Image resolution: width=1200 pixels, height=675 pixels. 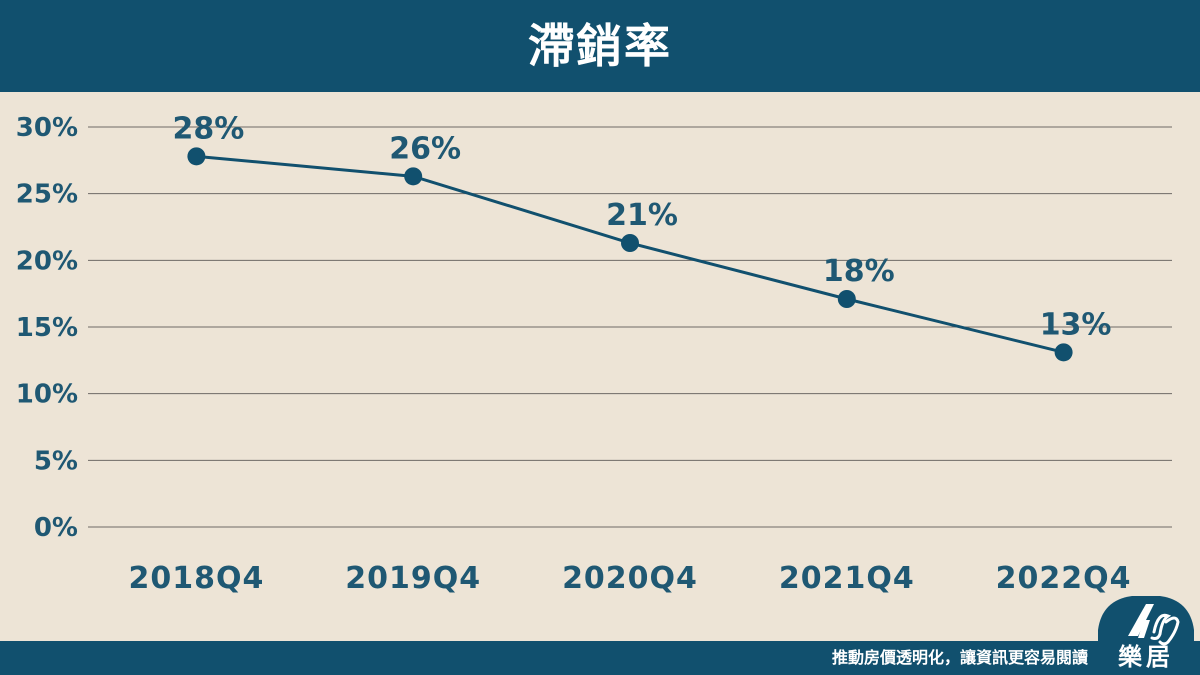 What do you see at coordinates (1076, 324) in the screenshot?
I see `data-label: 13%` at bounding box center [1076, 324].